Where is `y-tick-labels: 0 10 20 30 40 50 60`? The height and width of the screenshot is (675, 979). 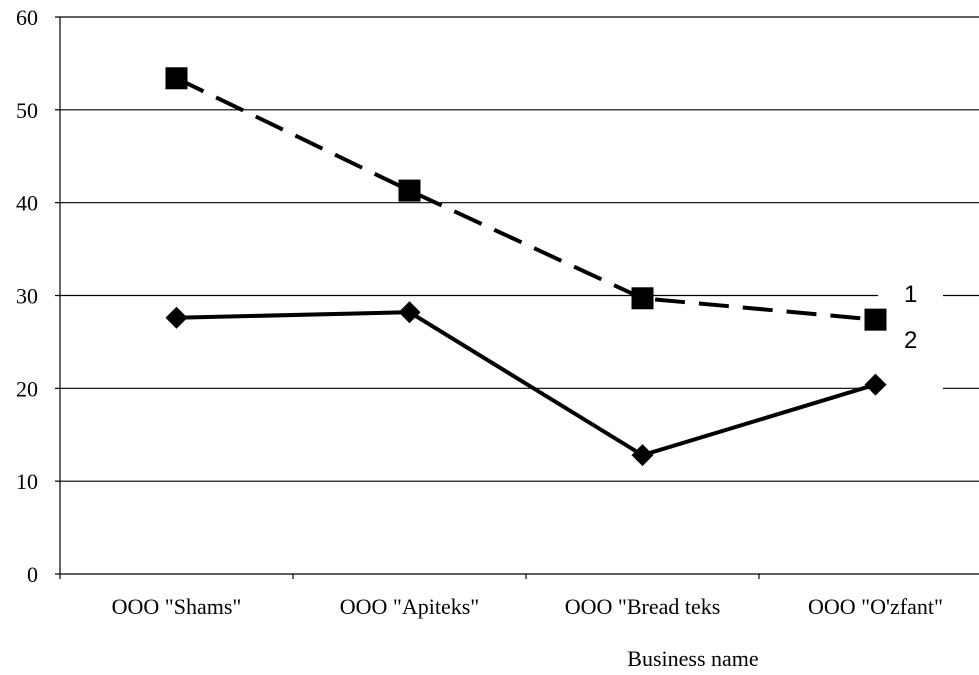 y-tick-labels: 0 10 20 30 40 50 60 is located at coordinates (38, 296).